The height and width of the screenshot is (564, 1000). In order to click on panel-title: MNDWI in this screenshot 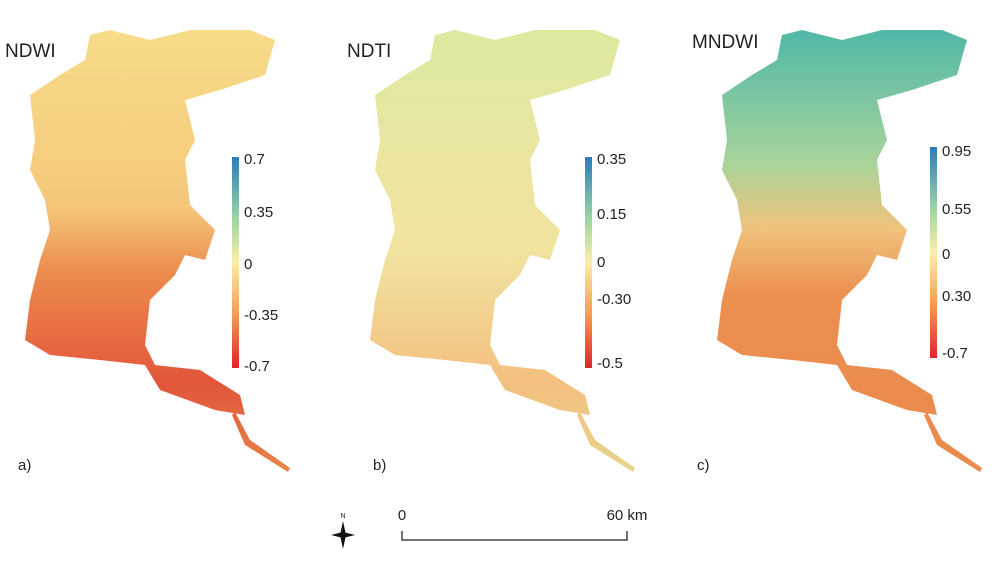, I will do `click(725, 42)`.